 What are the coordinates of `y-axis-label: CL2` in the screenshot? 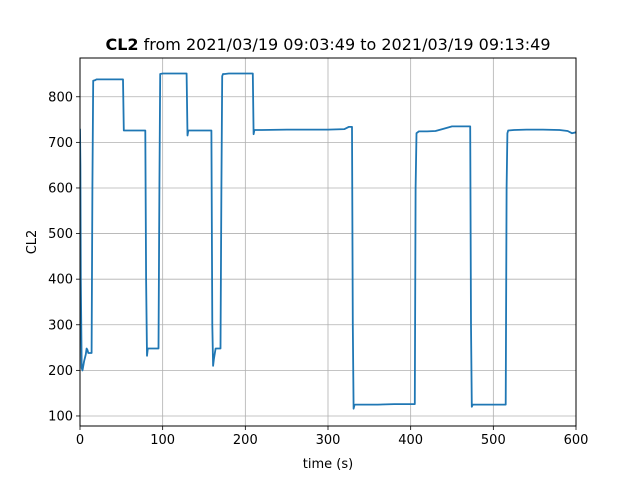 It's located at (32, 242).